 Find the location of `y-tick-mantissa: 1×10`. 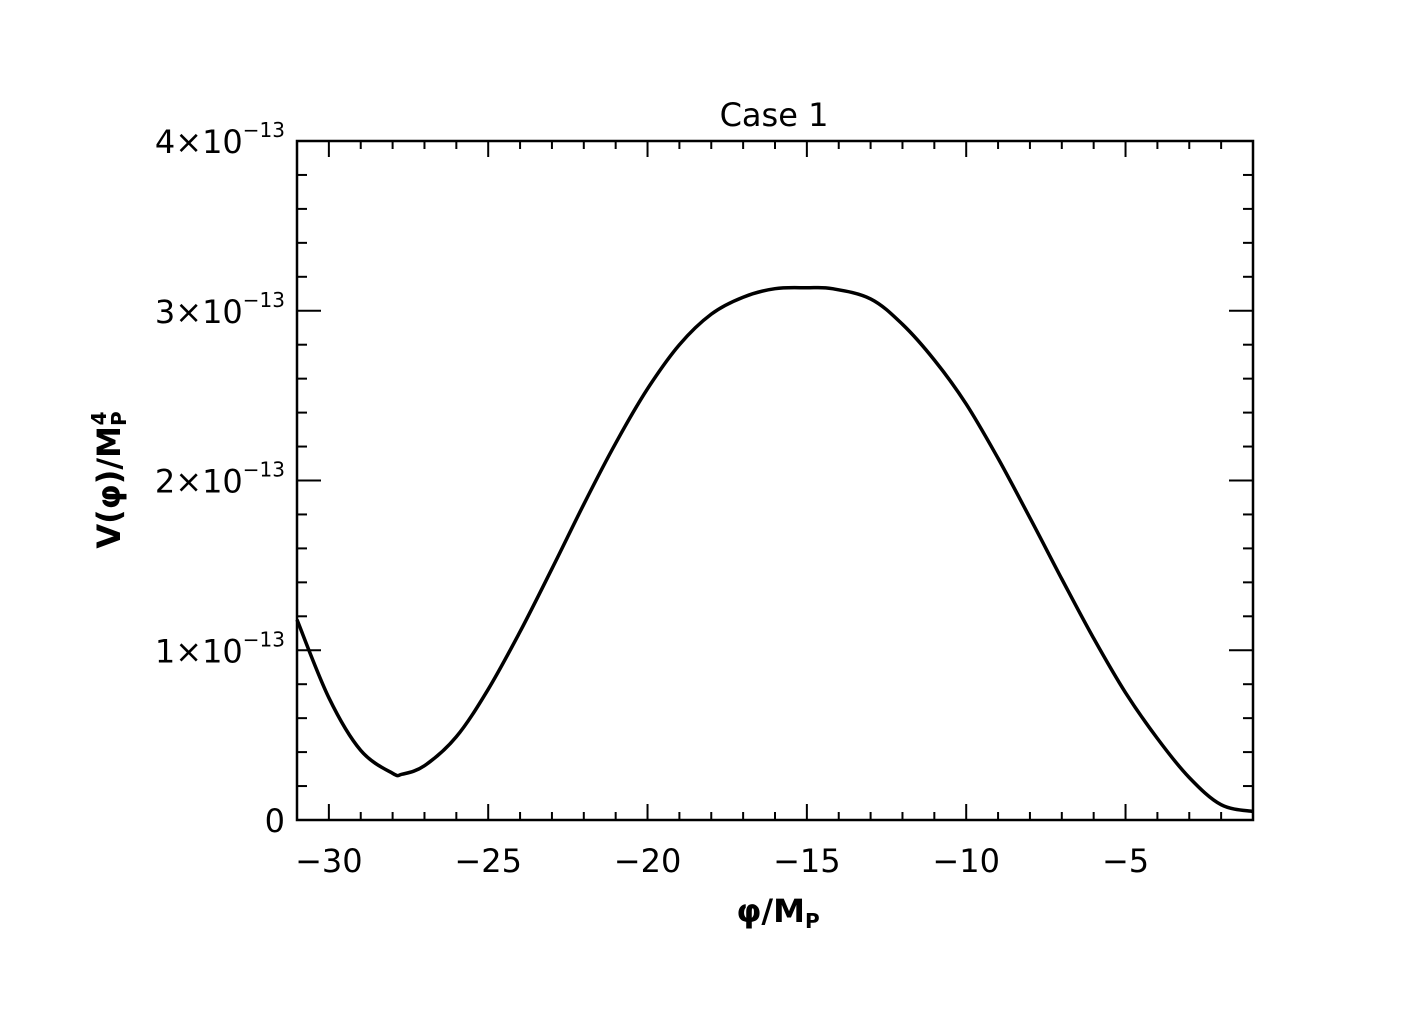

y-tick-mantissa: 1×10 is located at coordinates (199, 651).